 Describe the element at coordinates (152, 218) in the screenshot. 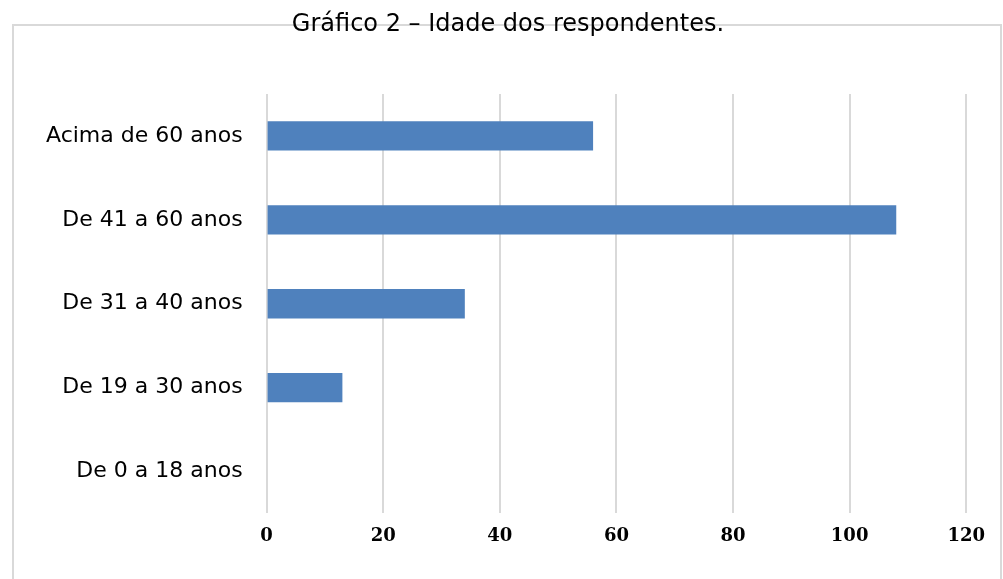

I see `y-tick-label: De 41 a 60 anos` at that location.